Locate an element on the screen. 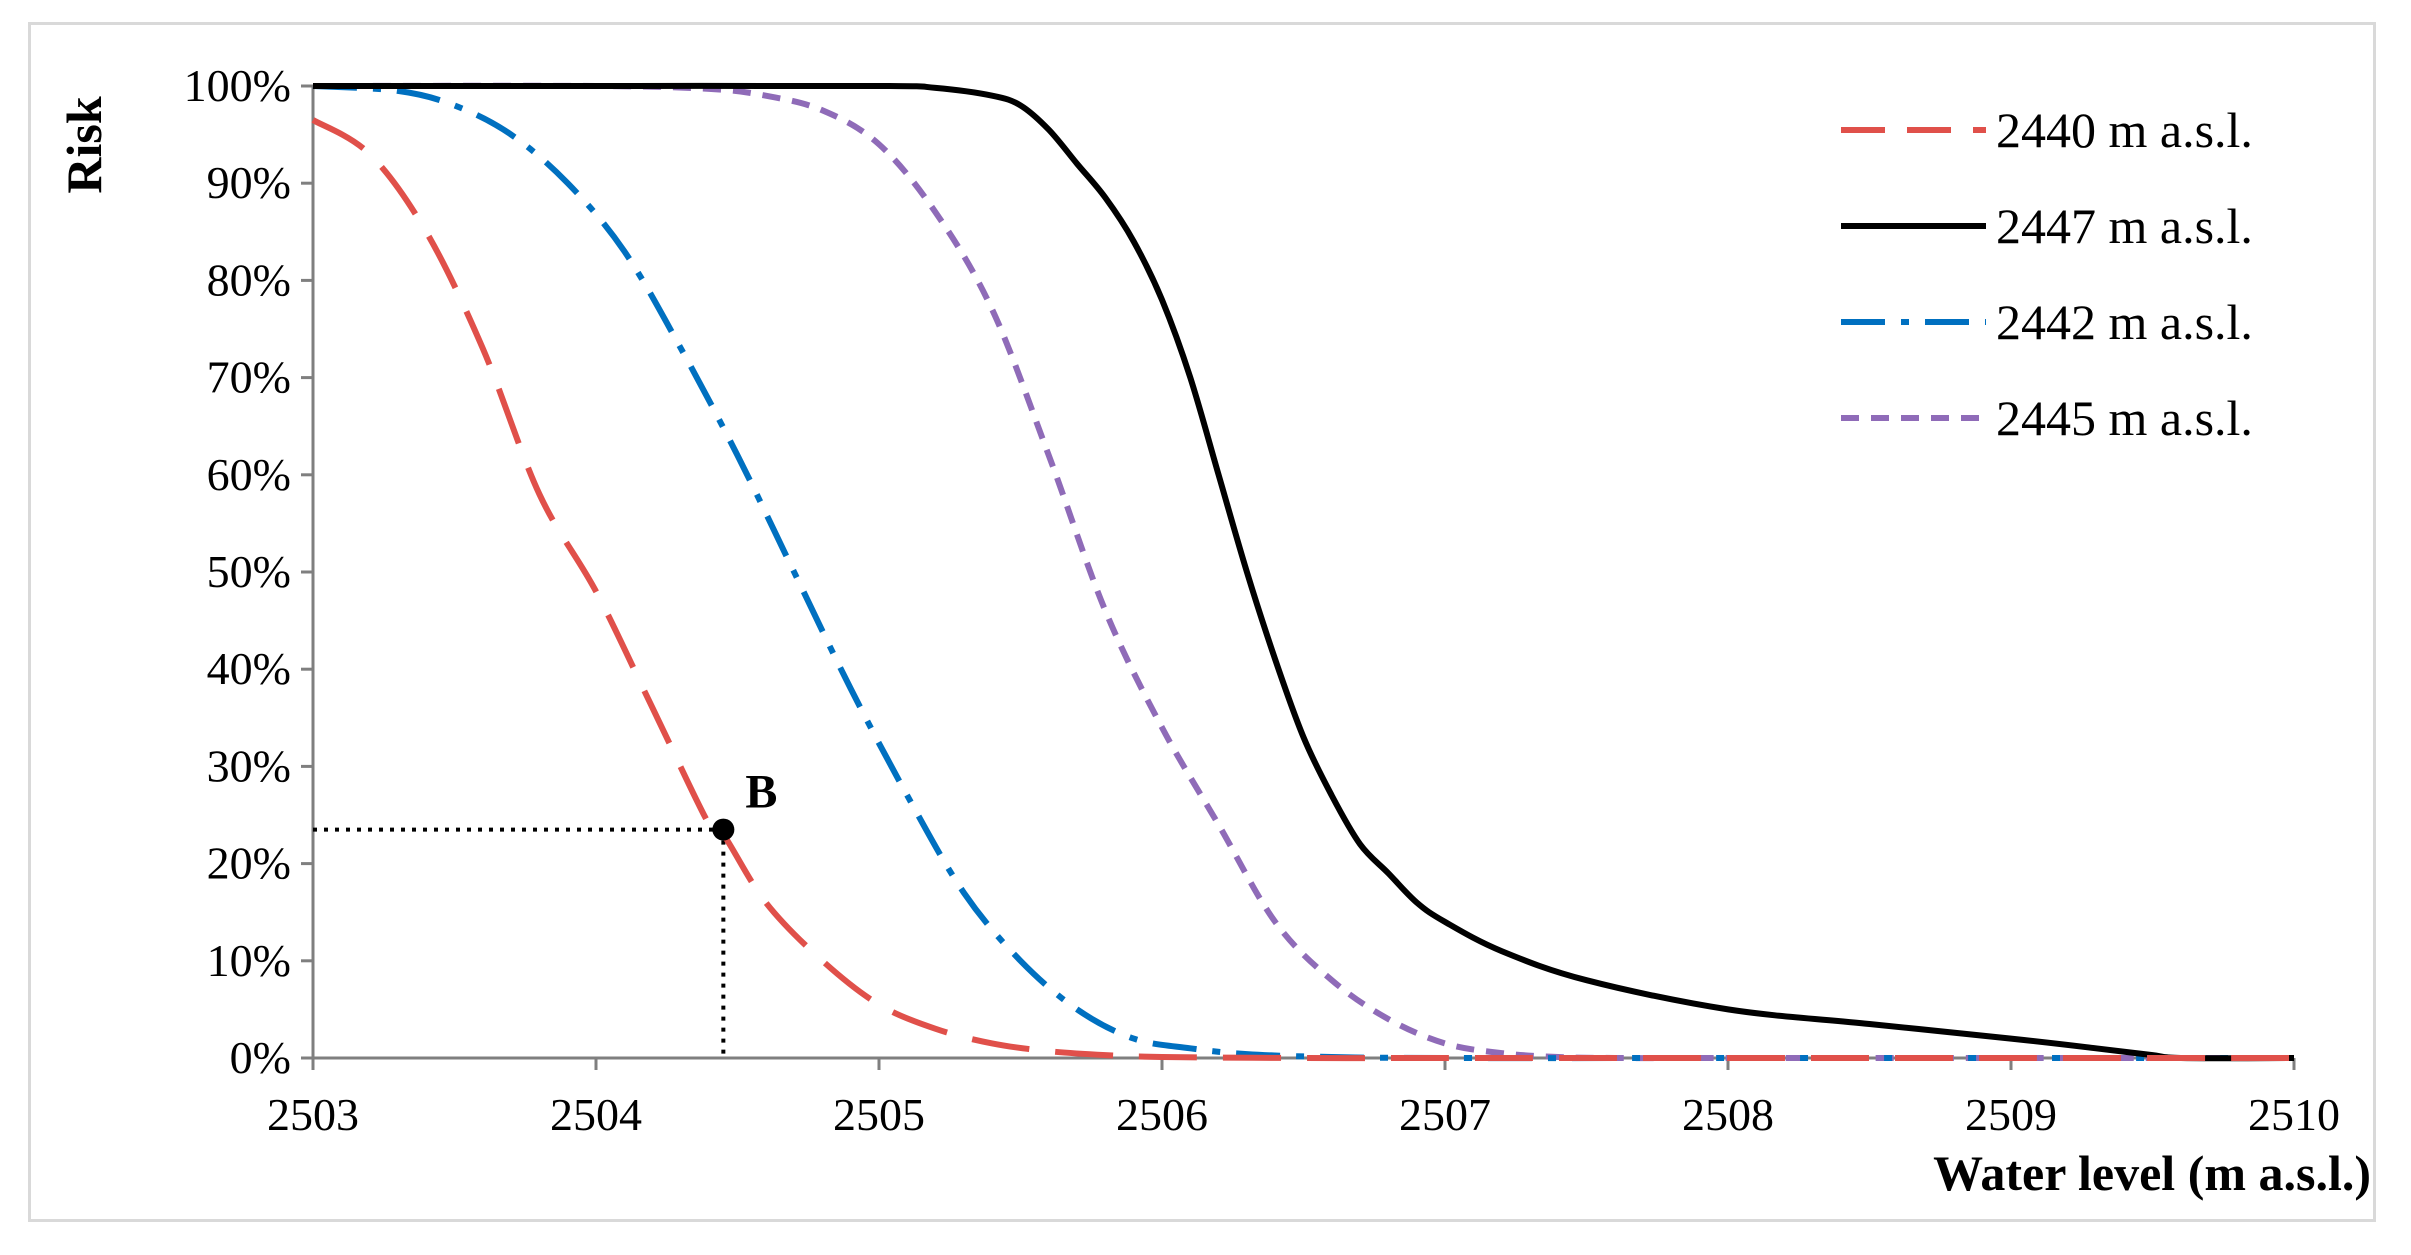  y-tick-label: 30% is located at coordinates (249, 765).